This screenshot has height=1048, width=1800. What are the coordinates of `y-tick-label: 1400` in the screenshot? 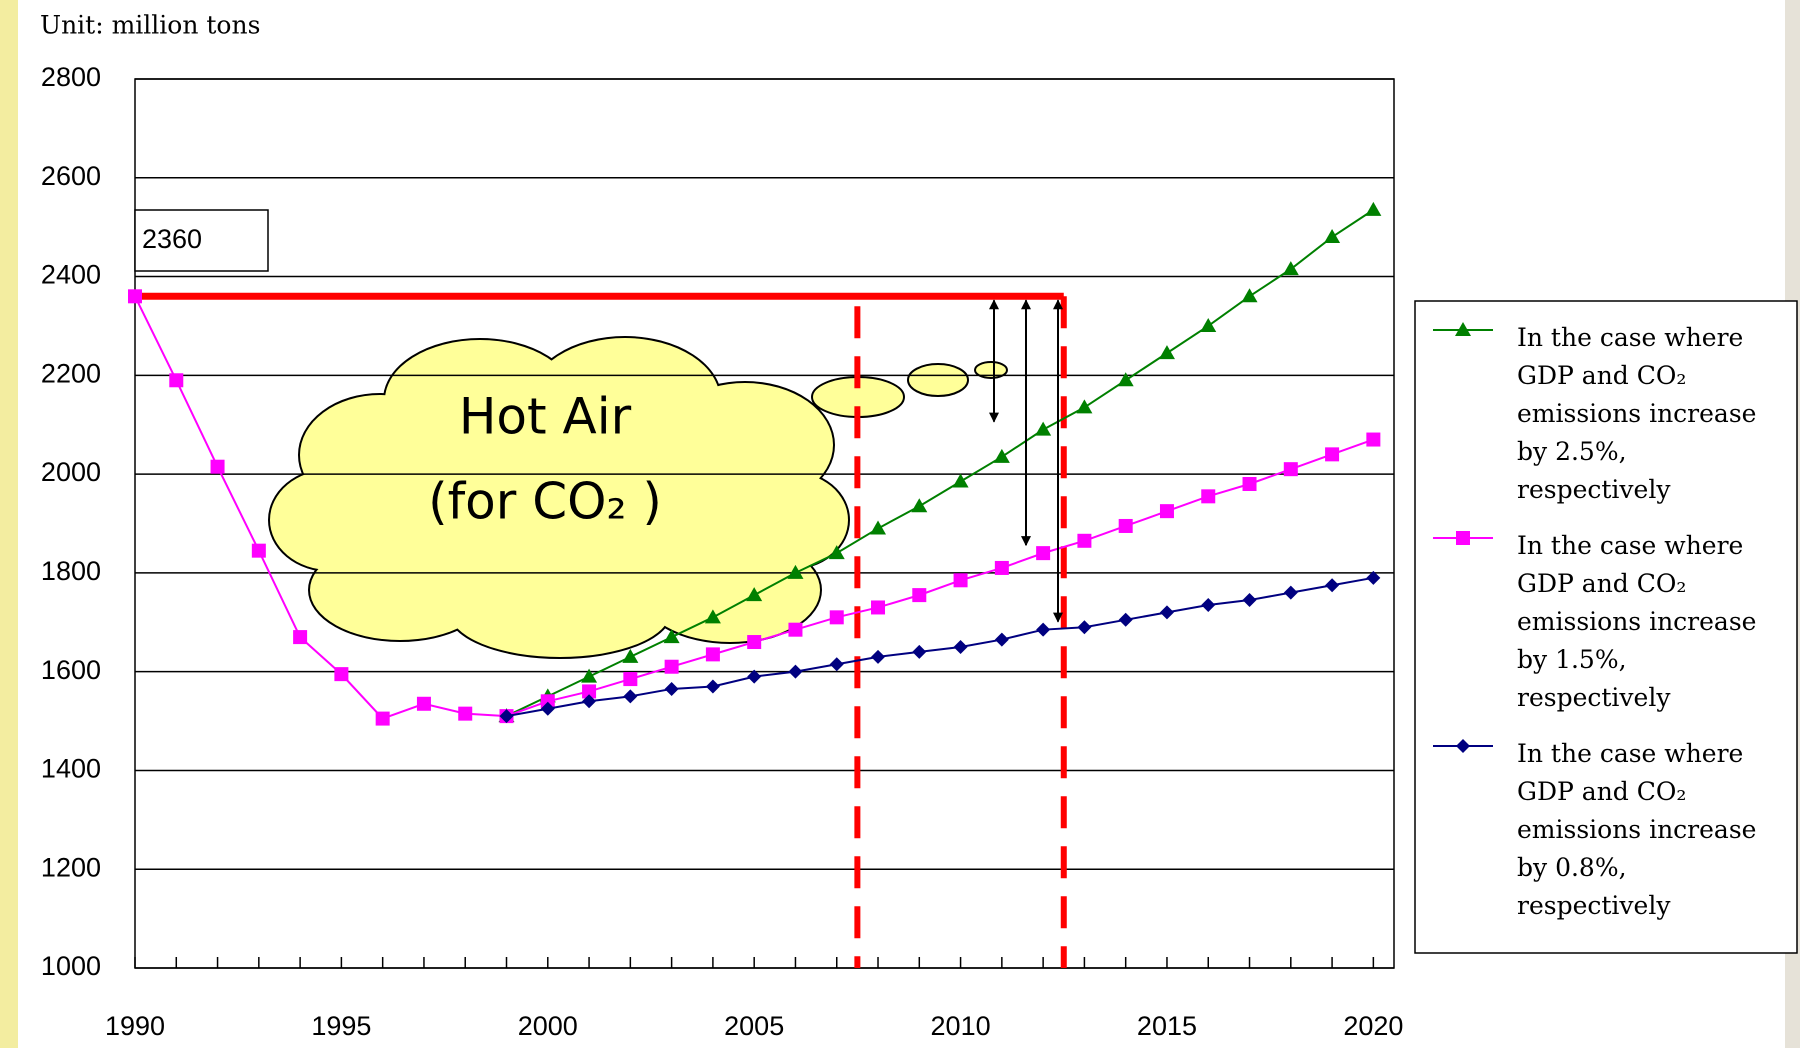 It's located at (71, 769).